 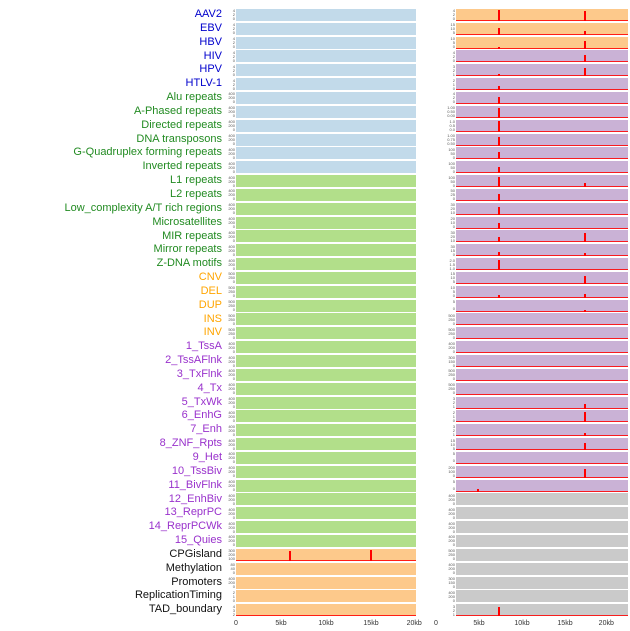 What do you see at coordinates (193, 360) in the screenshot?
I see `track-label: 2_TssAFlnk` at bounding box center [193, 360].